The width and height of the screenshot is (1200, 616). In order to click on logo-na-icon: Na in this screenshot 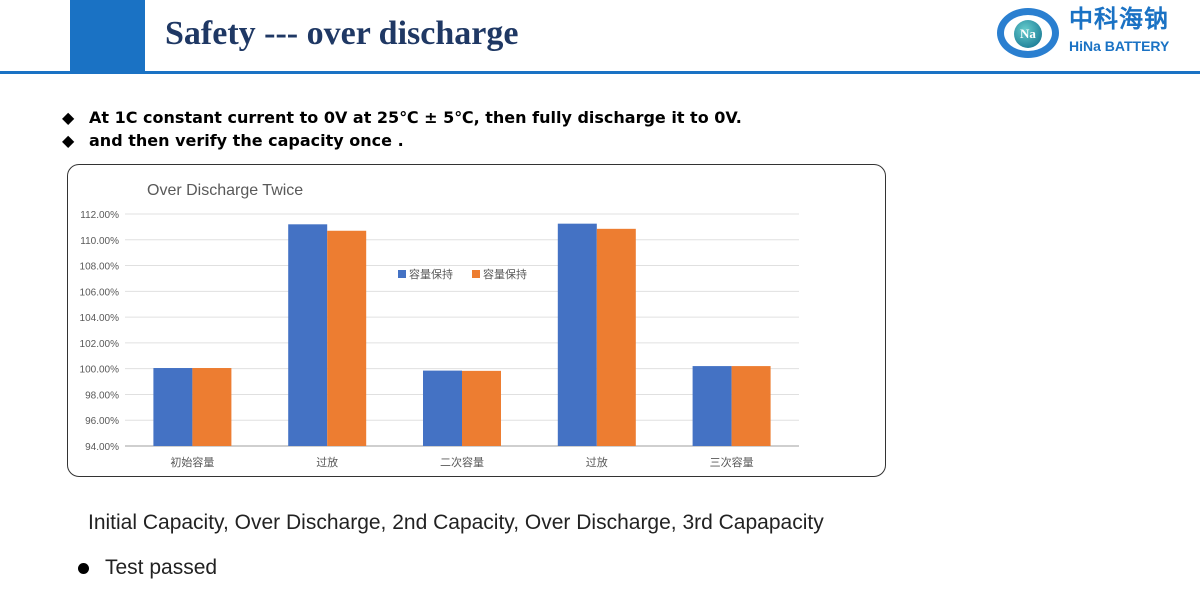, I will do `click(1028, 34)`.